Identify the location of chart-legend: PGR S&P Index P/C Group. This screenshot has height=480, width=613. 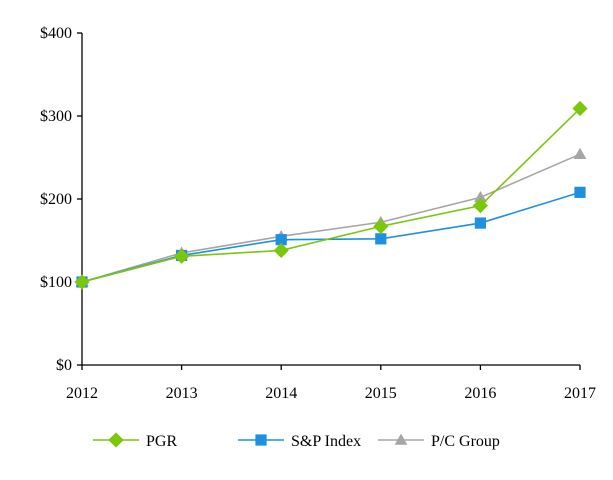
(296, 441).